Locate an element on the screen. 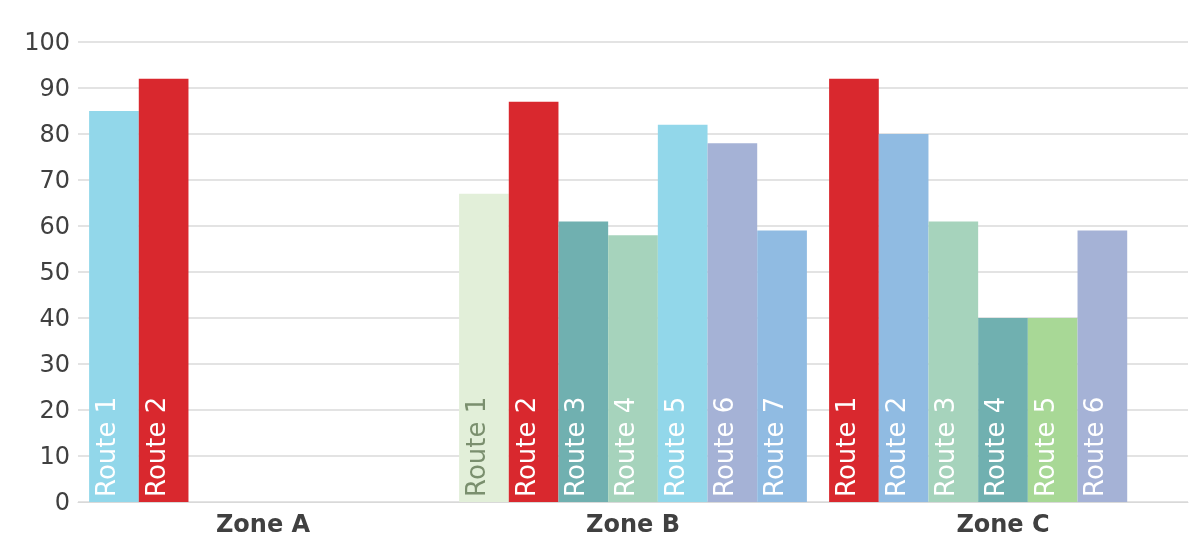  x-tick-label: Zone B is located at coordinates (633, 524).